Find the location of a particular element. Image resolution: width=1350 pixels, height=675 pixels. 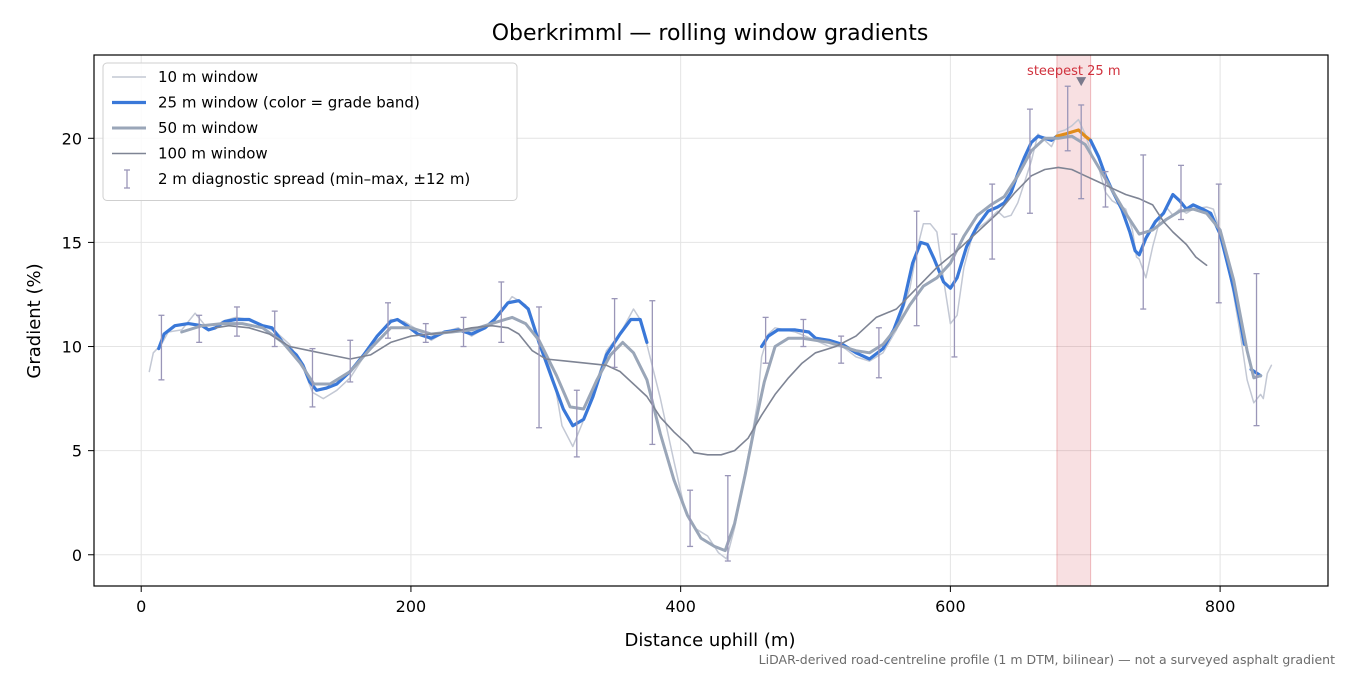

x-tick-label: 200 is located at coordinates (411, 606).